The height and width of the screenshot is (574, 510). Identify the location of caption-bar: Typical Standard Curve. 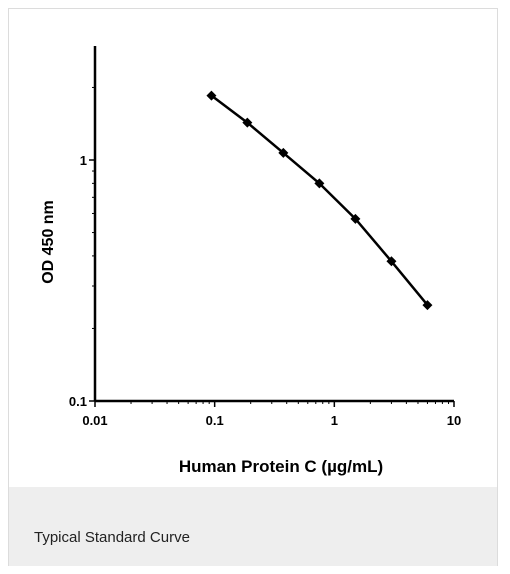
(253, 526).